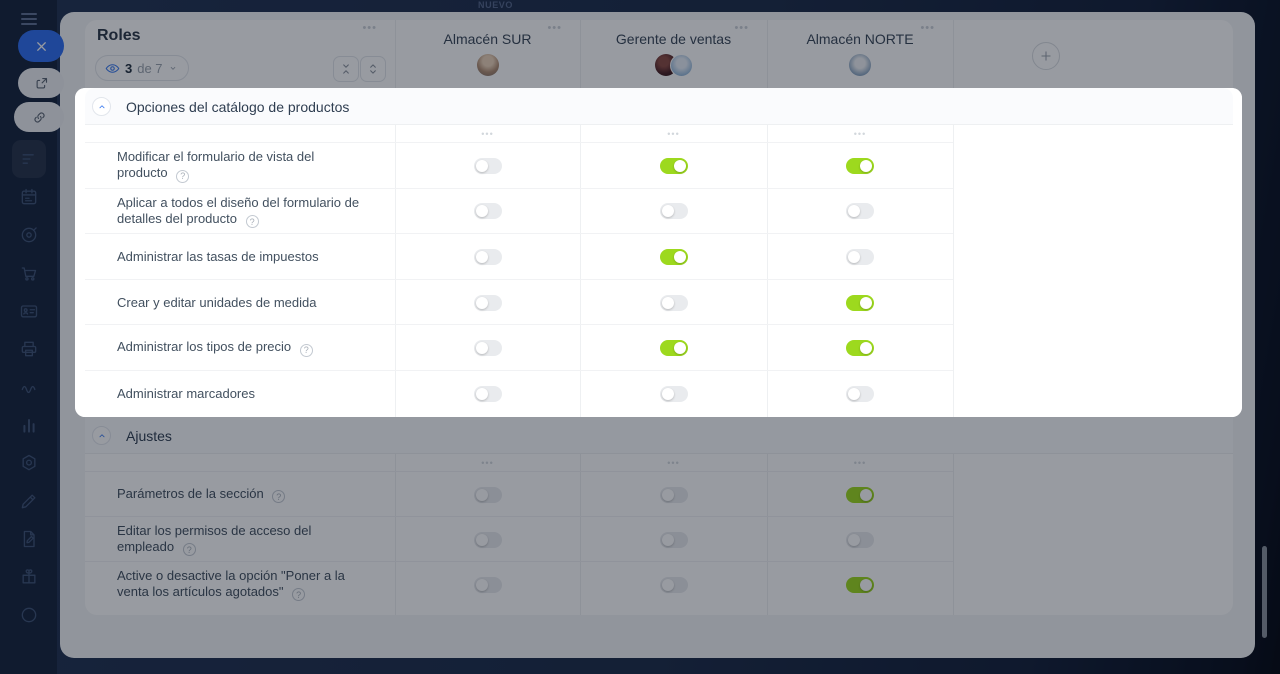 This screenshot has width=1280, height=674. I want to click on gift-icon, so click(29, 577).